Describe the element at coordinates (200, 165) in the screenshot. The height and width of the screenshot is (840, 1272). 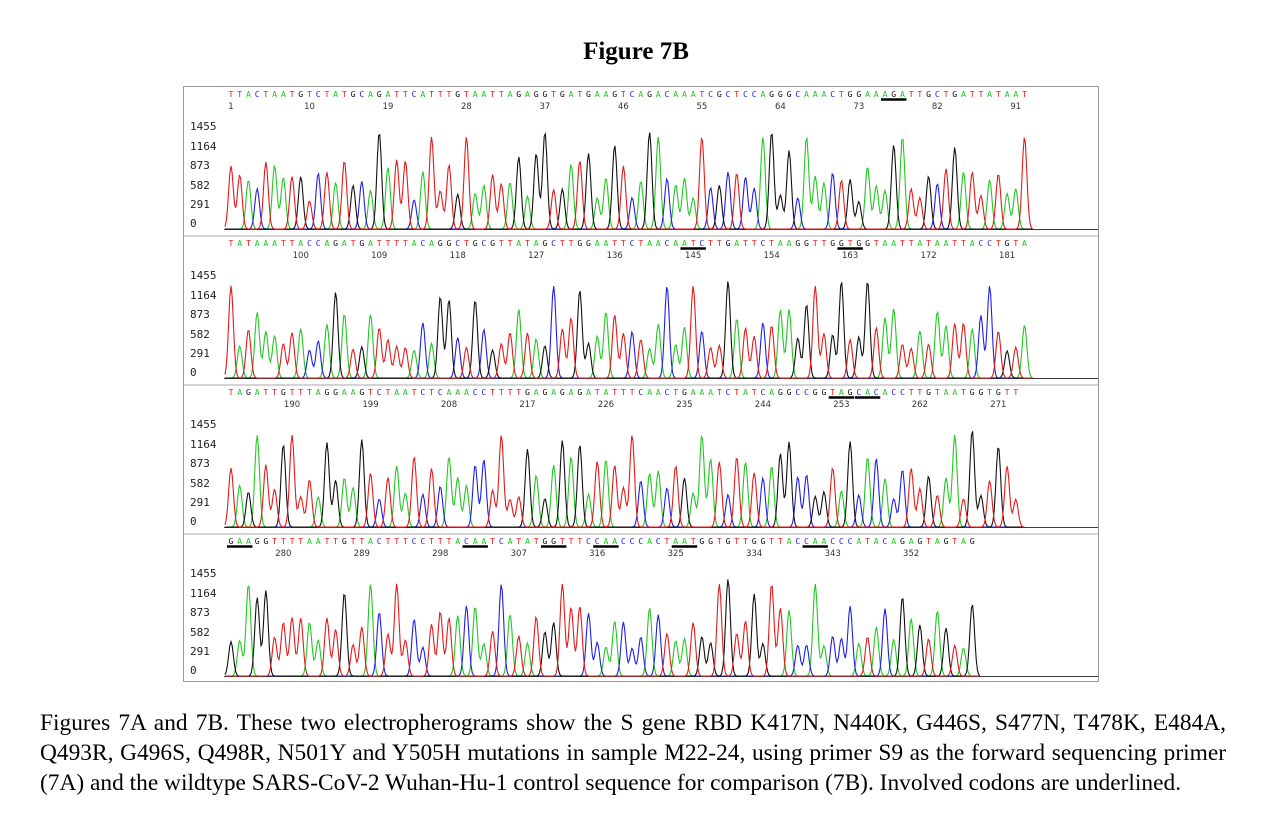
I see `y-tick-label: 873` at that location.